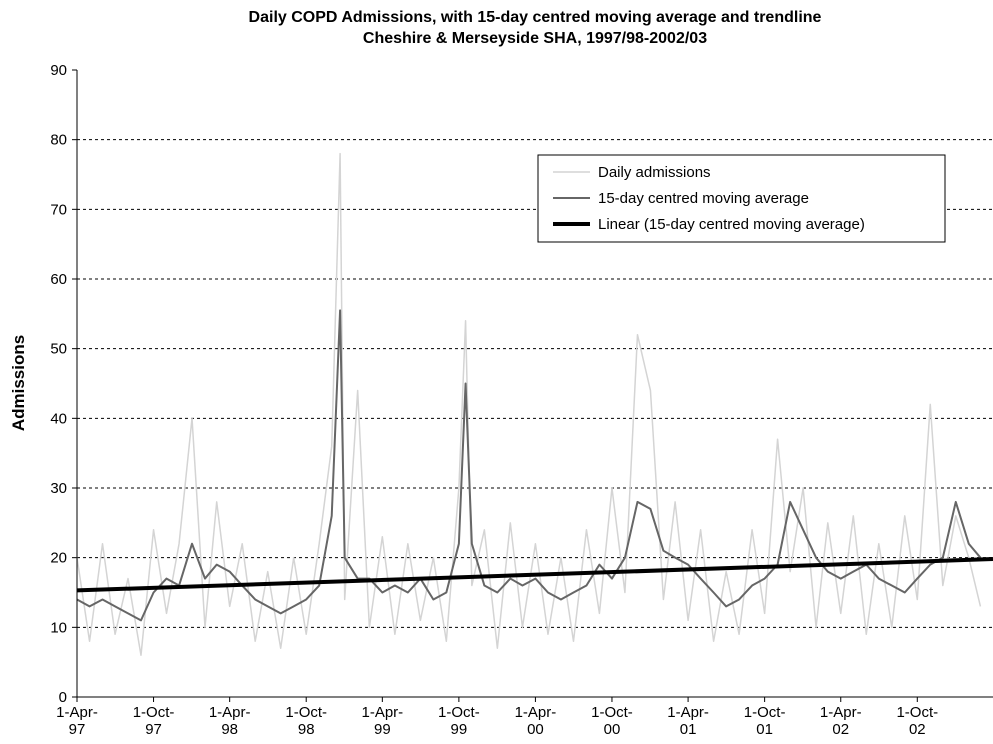 The width and height of the screenshot is (993, 744). Describe the element at coordinates (58, 279) in the screenshot. I see `y-tick-label: 60` at that location.